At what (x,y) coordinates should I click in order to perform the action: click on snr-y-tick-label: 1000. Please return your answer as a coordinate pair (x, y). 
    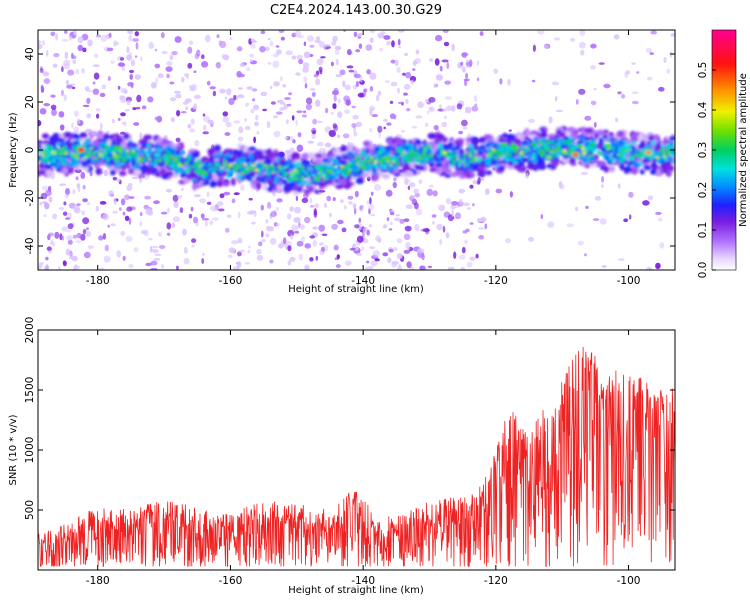
    Looking at the image, I should click on (30, 450).